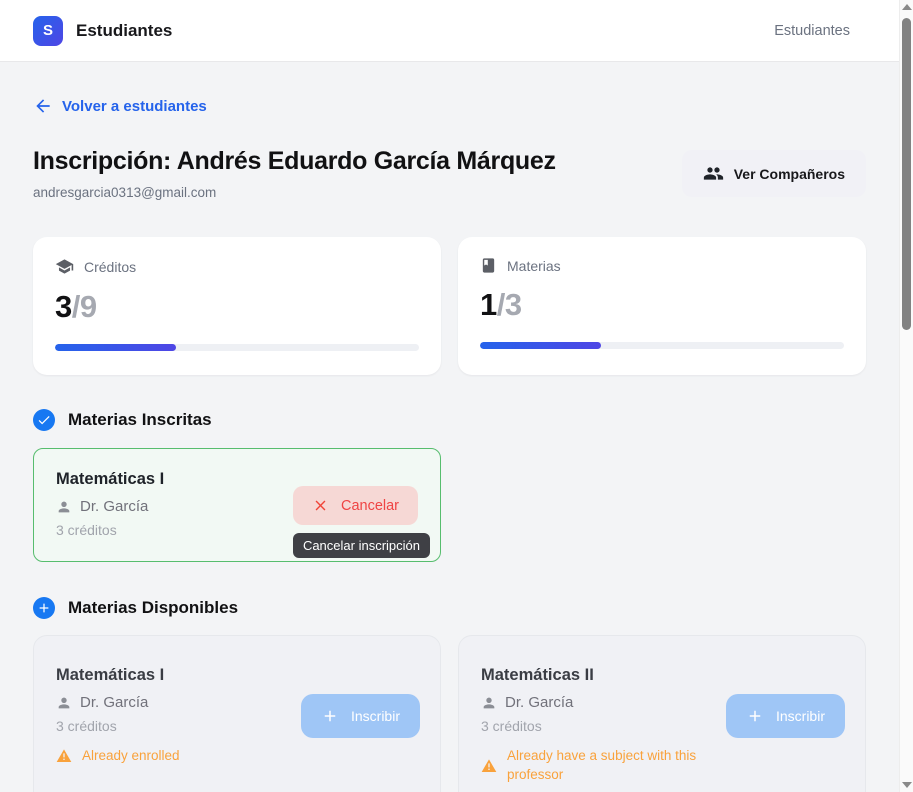 The height and width of the screenshot is (792, 913). I want to click on scrollbar-down-arrow, so click(906, 785).